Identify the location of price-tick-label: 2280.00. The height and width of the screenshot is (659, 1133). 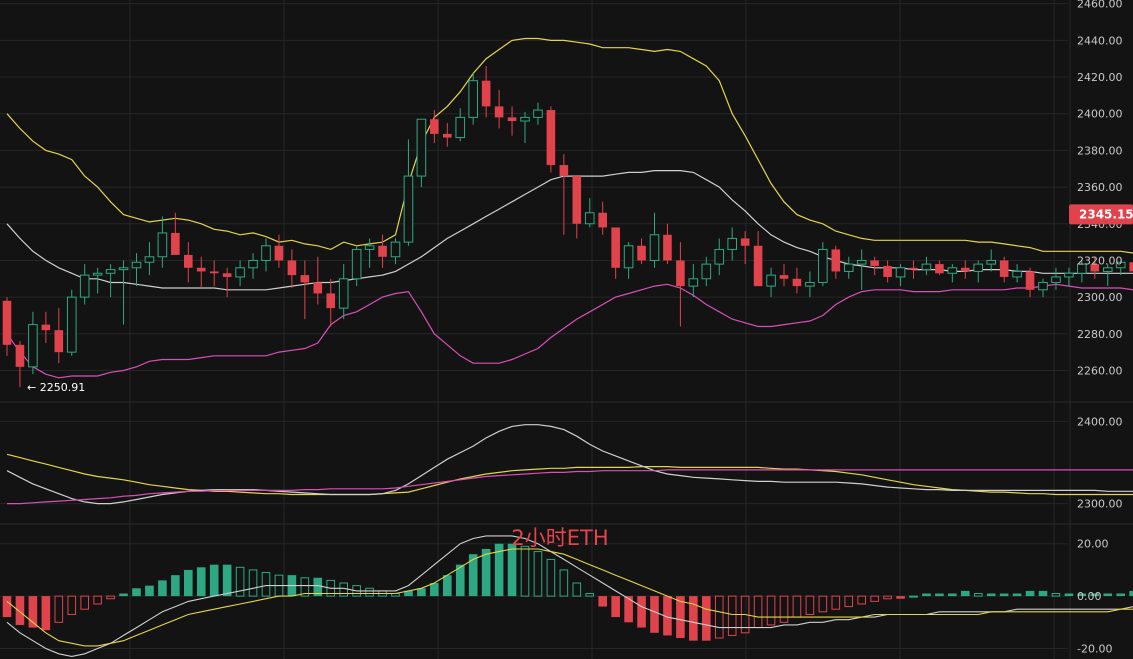
(1100, 334).